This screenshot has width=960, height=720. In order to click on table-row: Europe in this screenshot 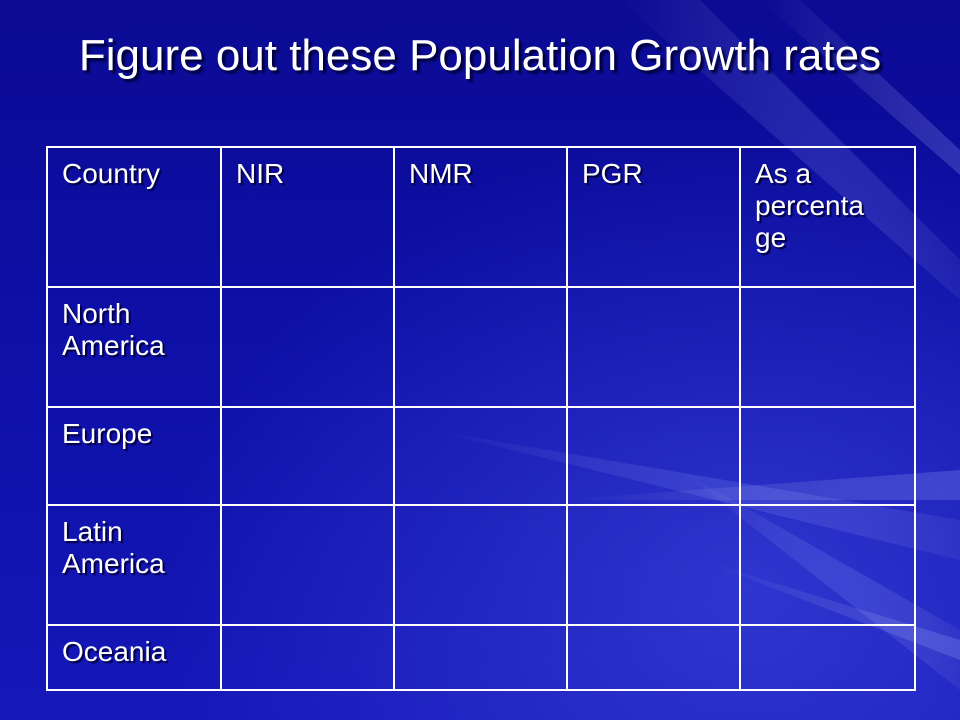, I will do `click(481, 456)`.